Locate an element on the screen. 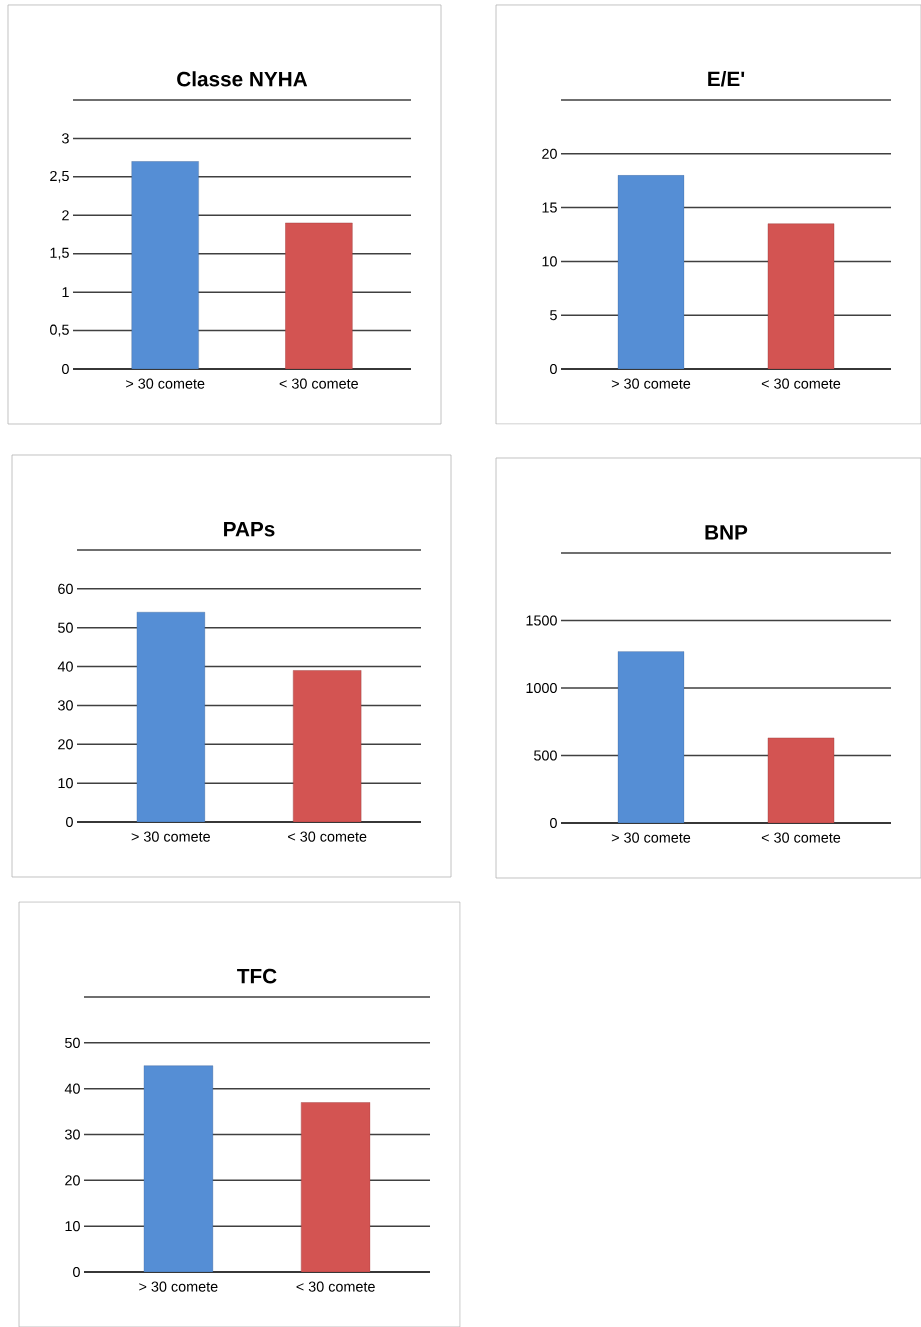  y-tick-label: 15 is located at coordinates (549, 207).